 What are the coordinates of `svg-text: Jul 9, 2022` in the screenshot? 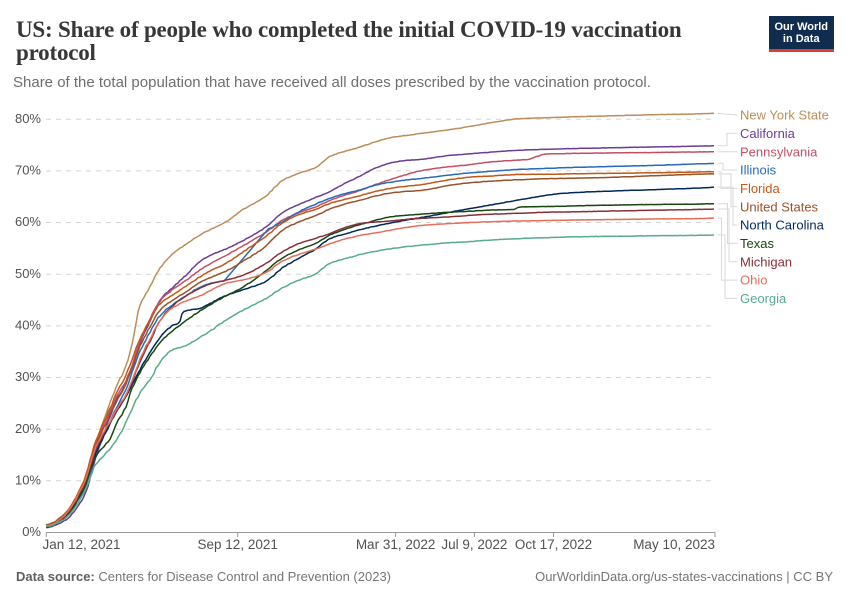 It's located at (474, 544).